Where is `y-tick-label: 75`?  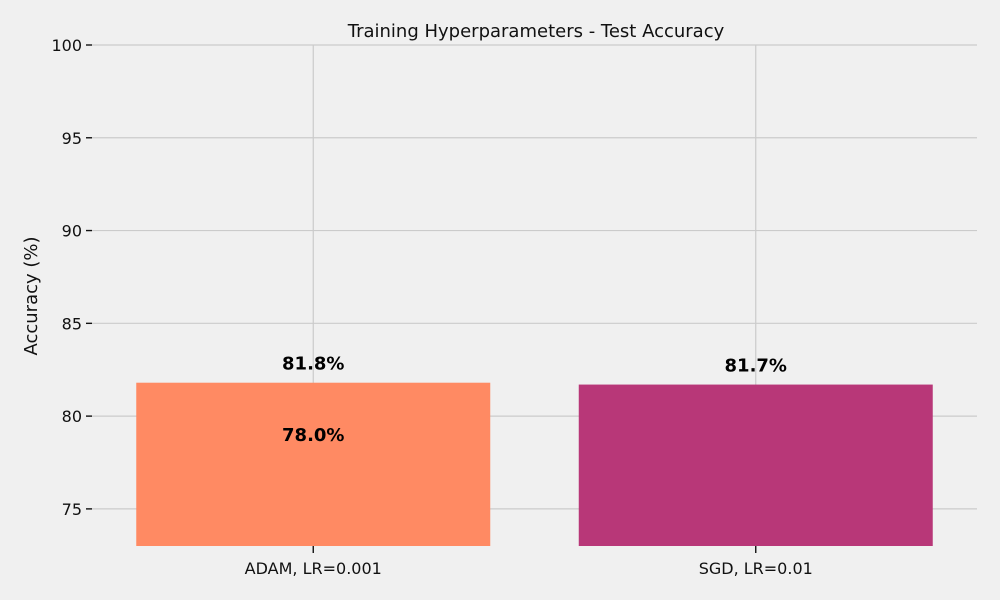 y-tick-label: 75 is located at coordinates (72, 509).